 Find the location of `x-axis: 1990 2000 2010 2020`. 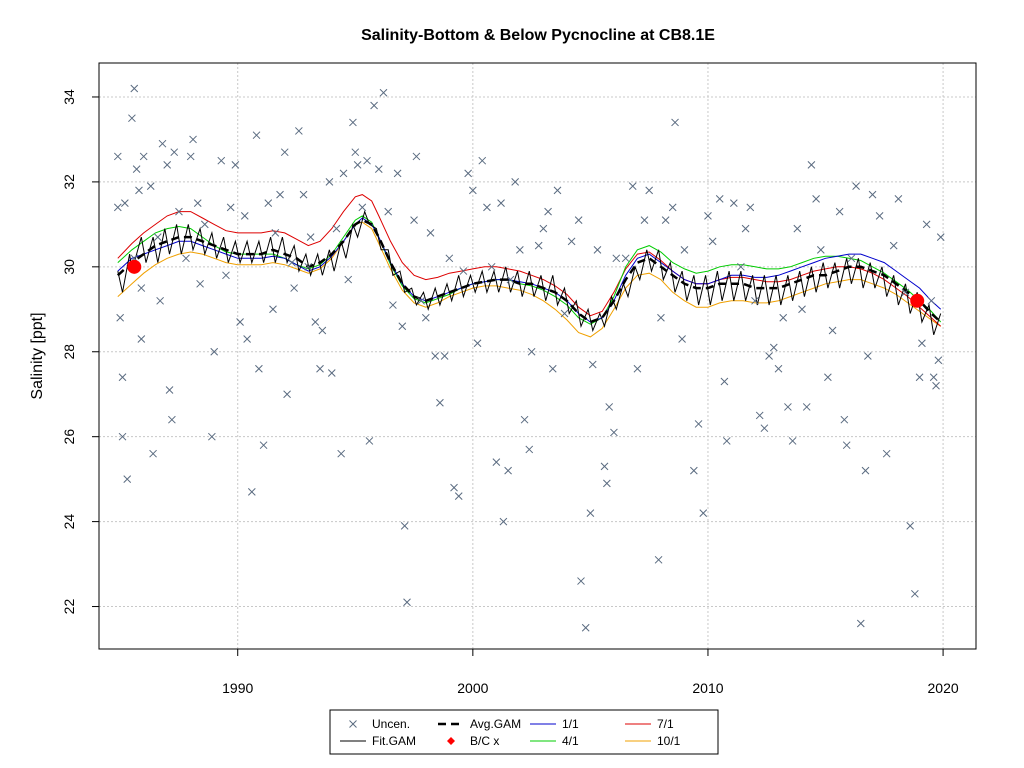

x-axis: 1990 2000 2010 2020 is located at coordinates (590, 672).